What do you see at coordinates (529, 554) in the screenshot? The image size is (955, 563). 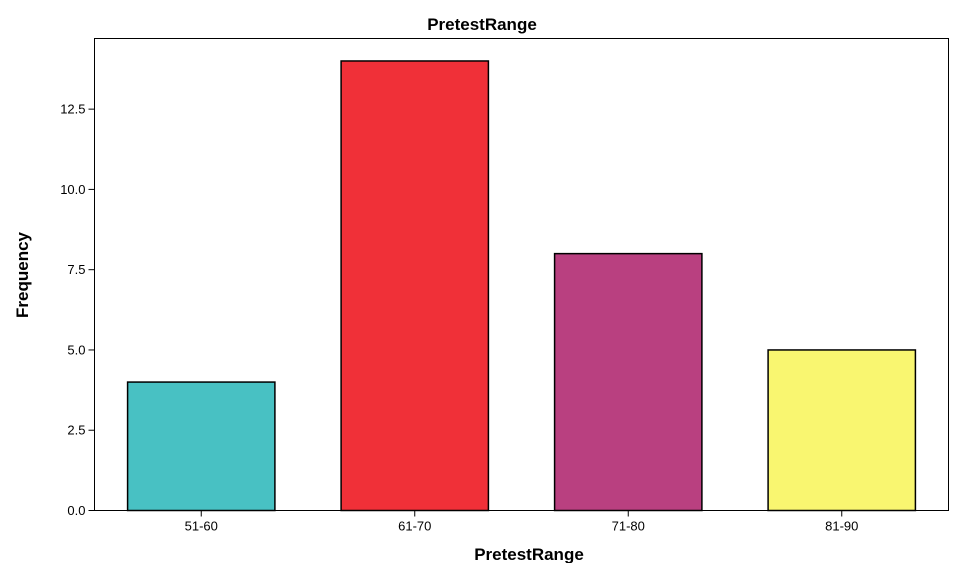 I see `x-axis-title: PretestRange` at bounding box center [529, 554].